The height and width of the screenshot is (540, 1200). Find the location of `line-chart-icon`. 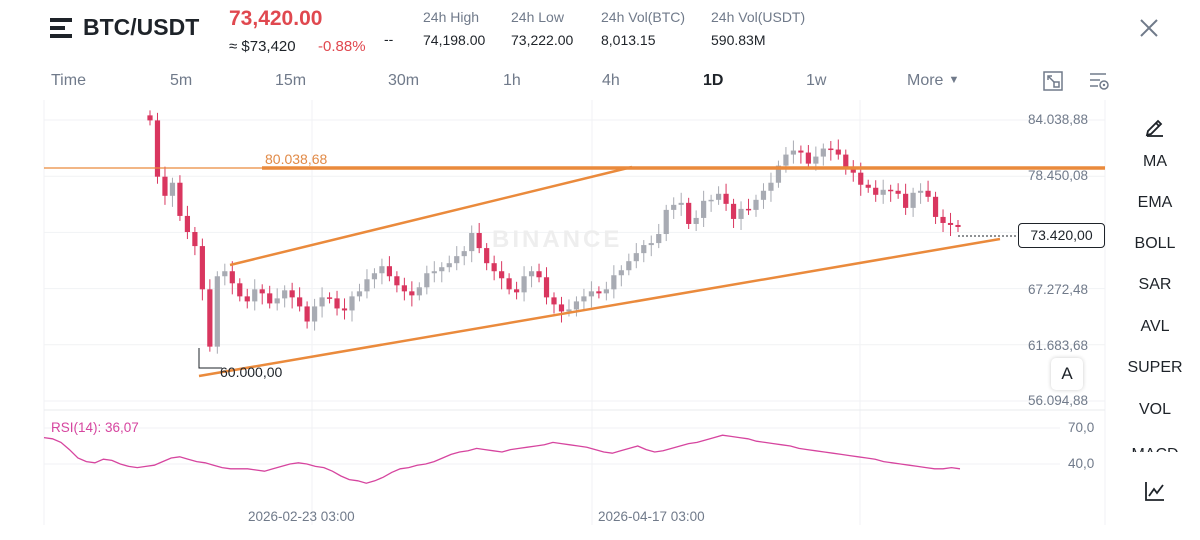

line-chart-icon is located at coordinates (1155, 491).